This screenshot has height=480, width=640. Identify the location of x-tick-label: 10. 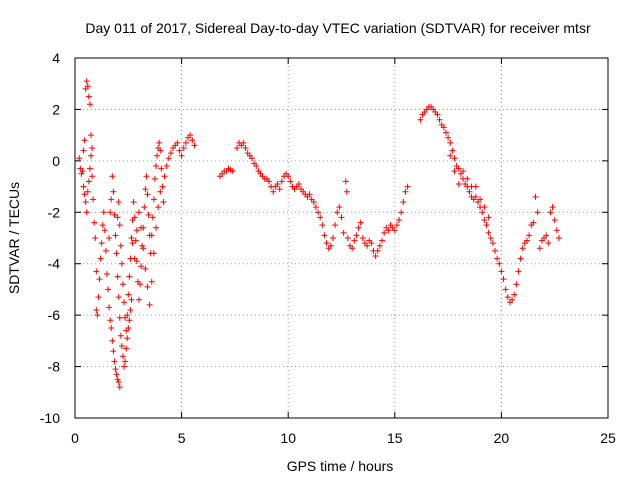
(288, 438).